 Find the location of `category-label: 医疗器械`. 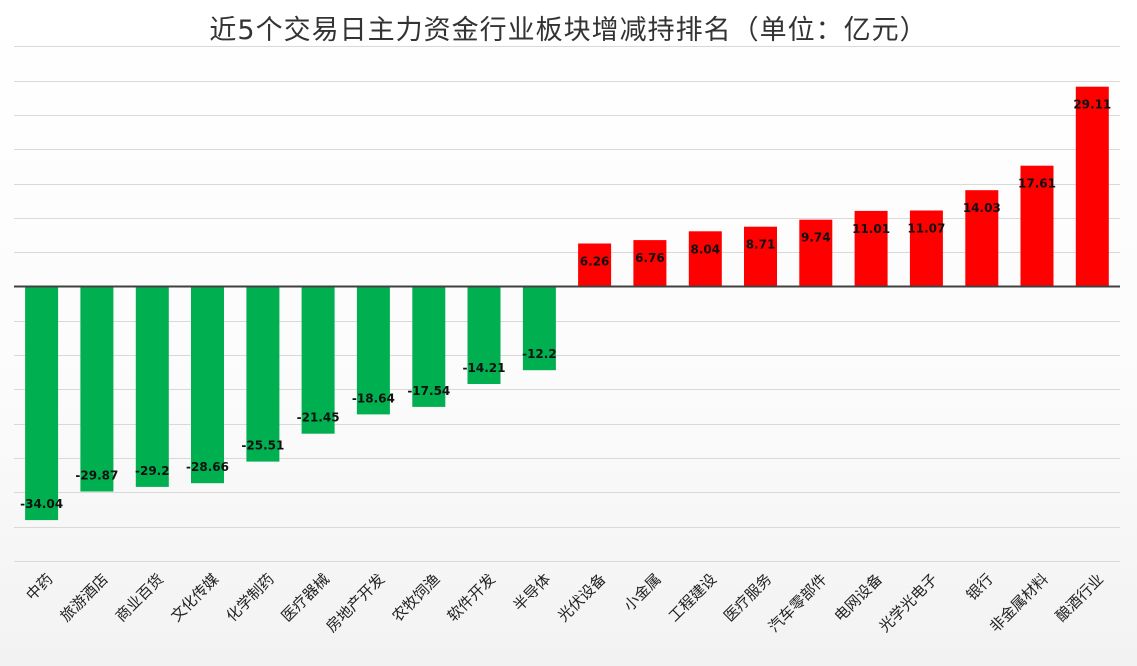

category-label: 医疗器械 is located at coordinates (305, 597).